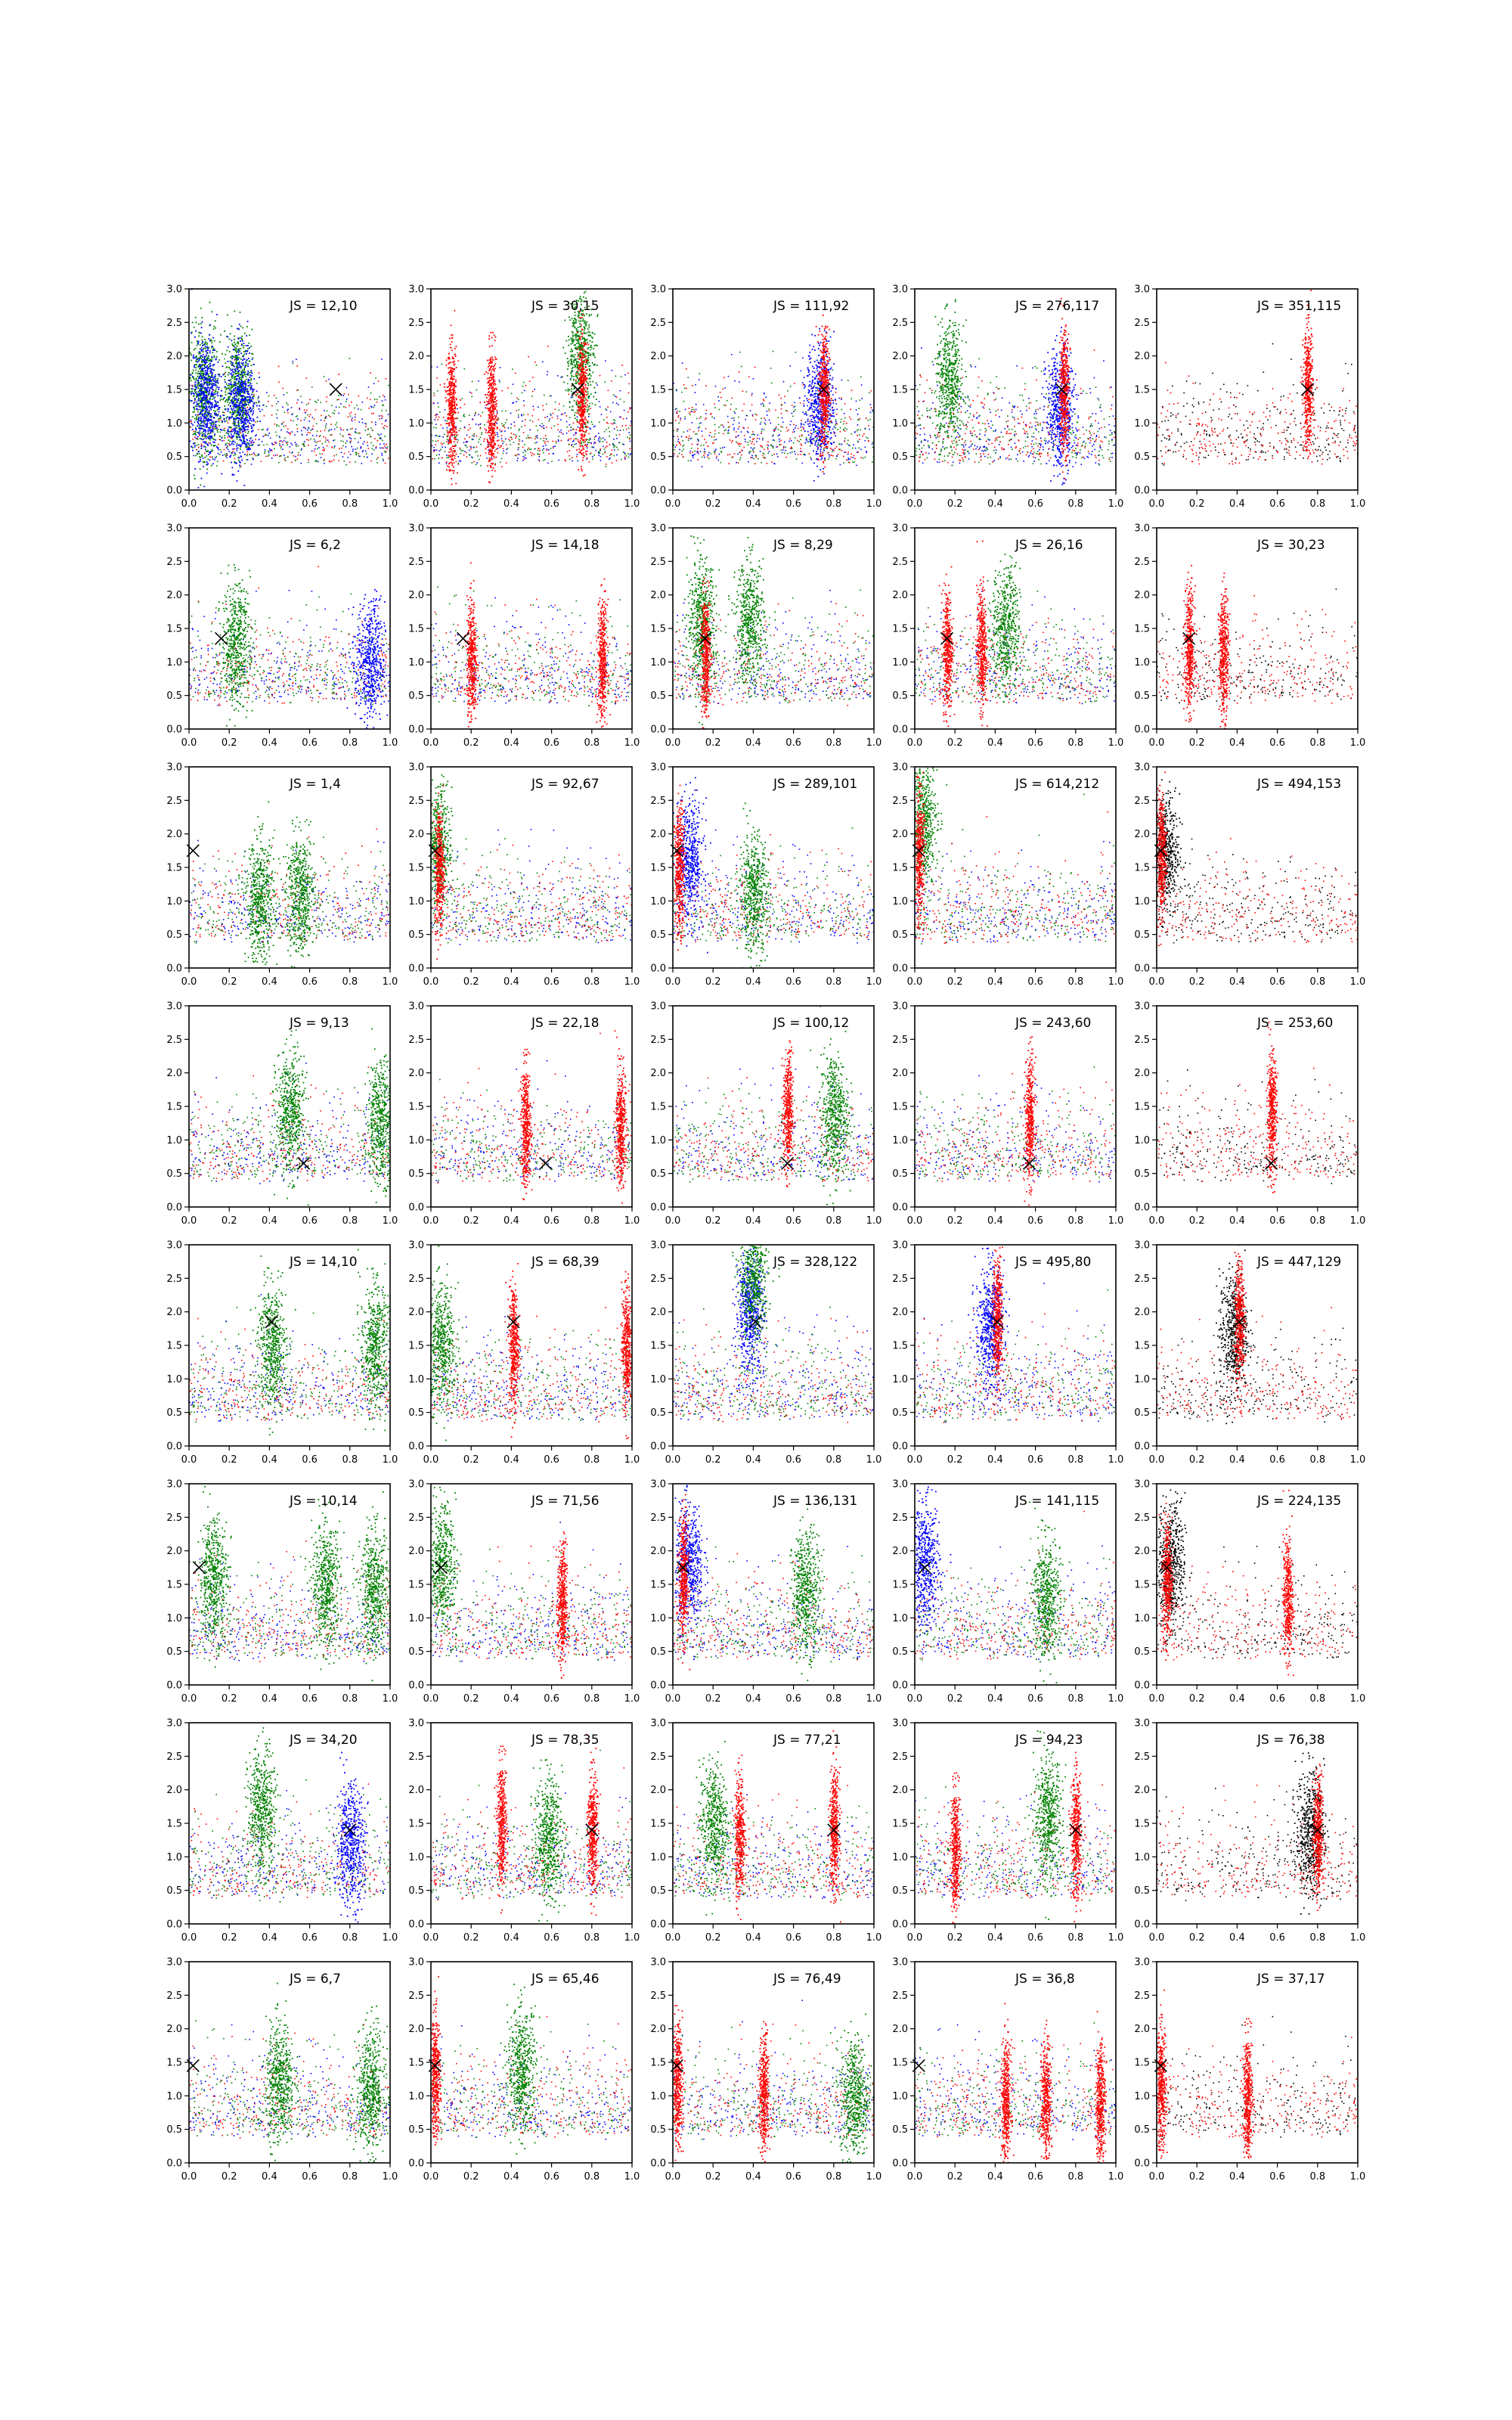  Describe the element at coordinates (580, 355) in the screenshot. I see `cluster-green` at that location.